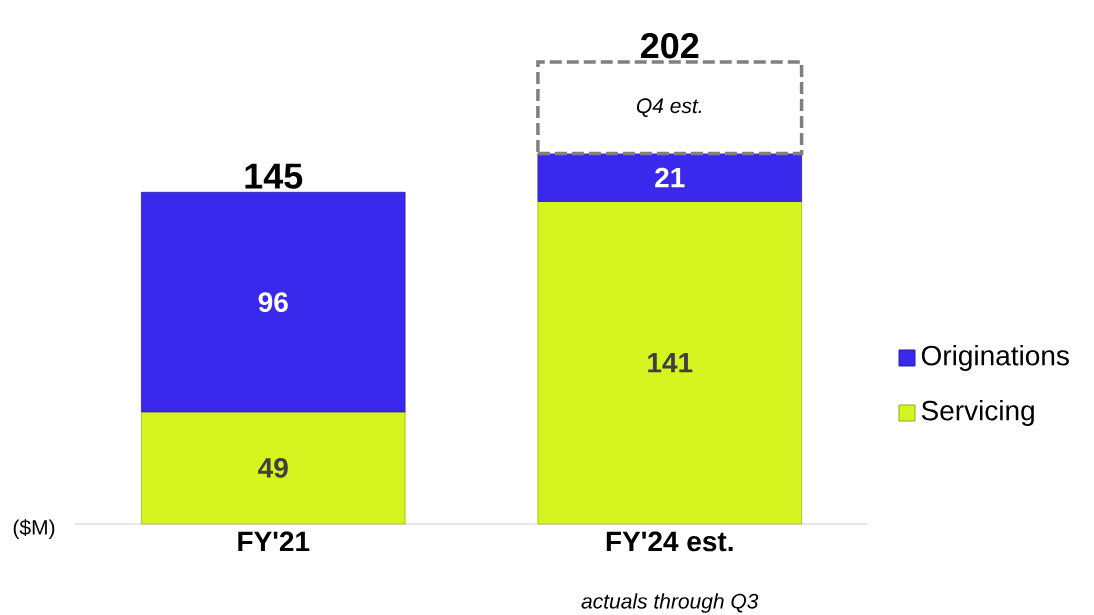  What do you see at coordinates (670, 603) in the screenshot?
I see `text: actuals through Q3` at bounding box center [670, 603].